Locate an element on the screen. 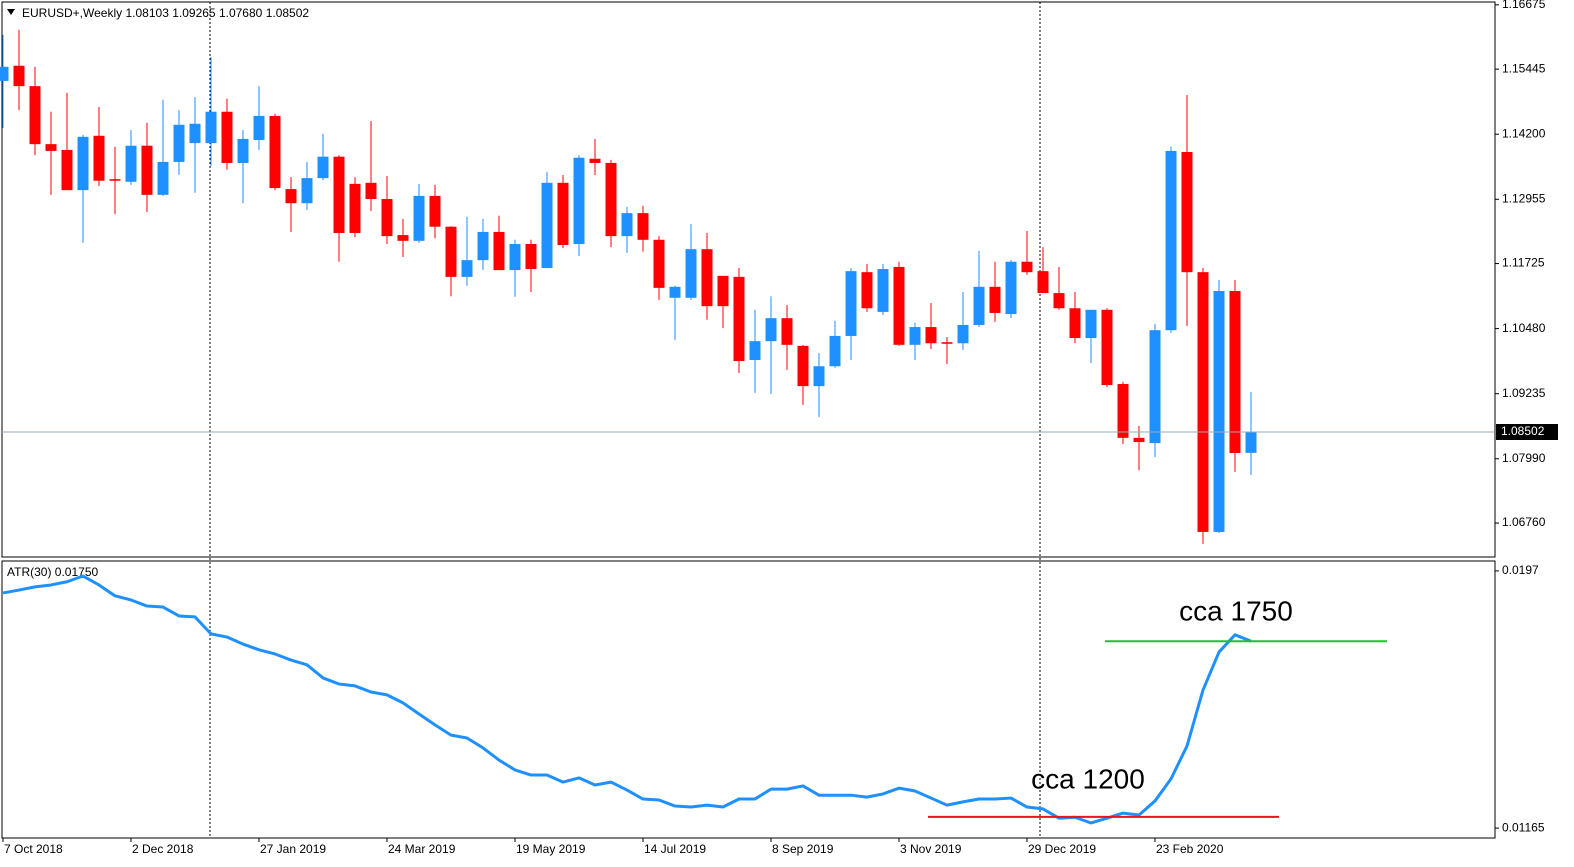 The height and width of the screenshot is (867, 1574). close-label: 1.08502 is located at coordinates (288, 13).